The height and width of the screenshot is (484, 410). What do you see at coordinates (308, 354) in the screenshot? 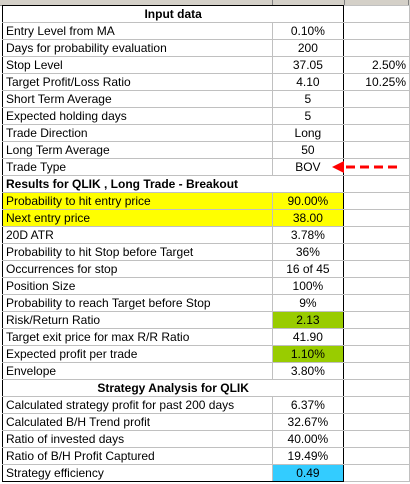
I see `result-value: 1.10%` at bounding box center [308, 354].